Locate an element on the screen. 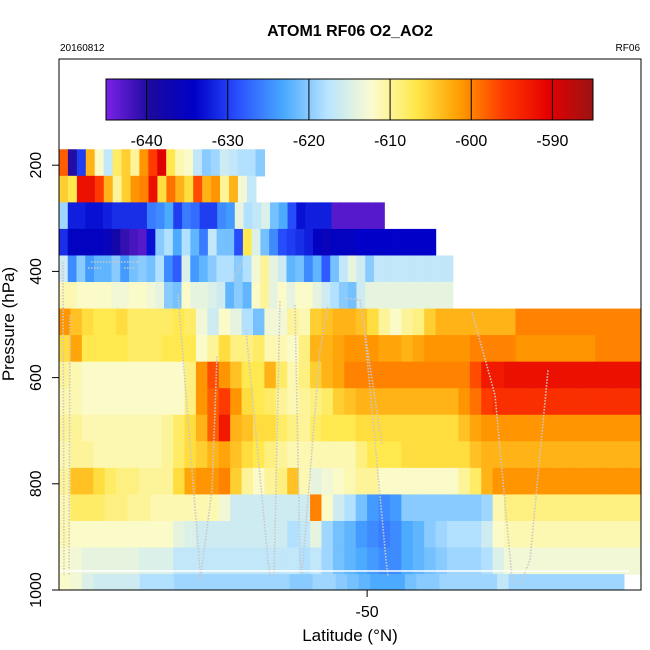 The width and height of the screenshot is (650, 650). flight-track-segment is located at coordinates (256, 419).